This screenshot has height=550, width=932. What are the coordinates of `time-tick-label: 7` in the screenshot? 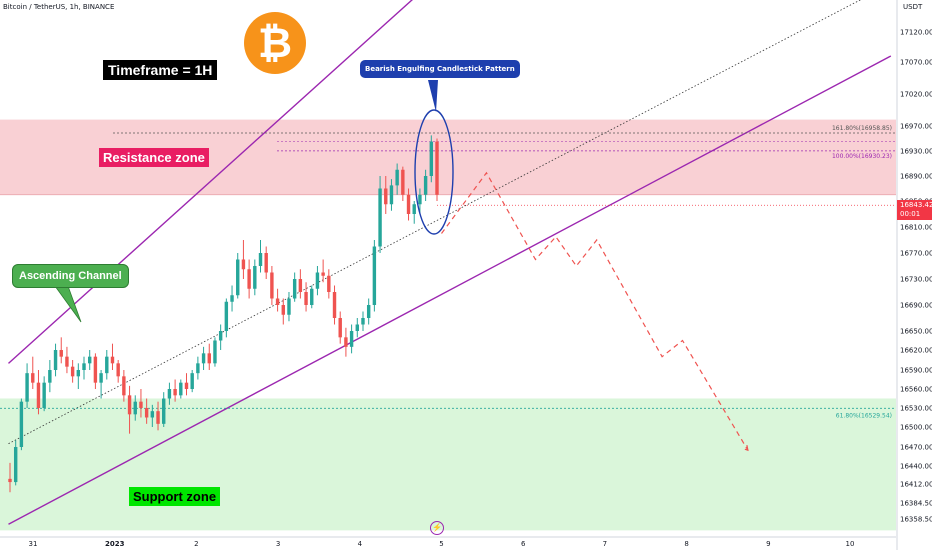 It's located at (605, 544).